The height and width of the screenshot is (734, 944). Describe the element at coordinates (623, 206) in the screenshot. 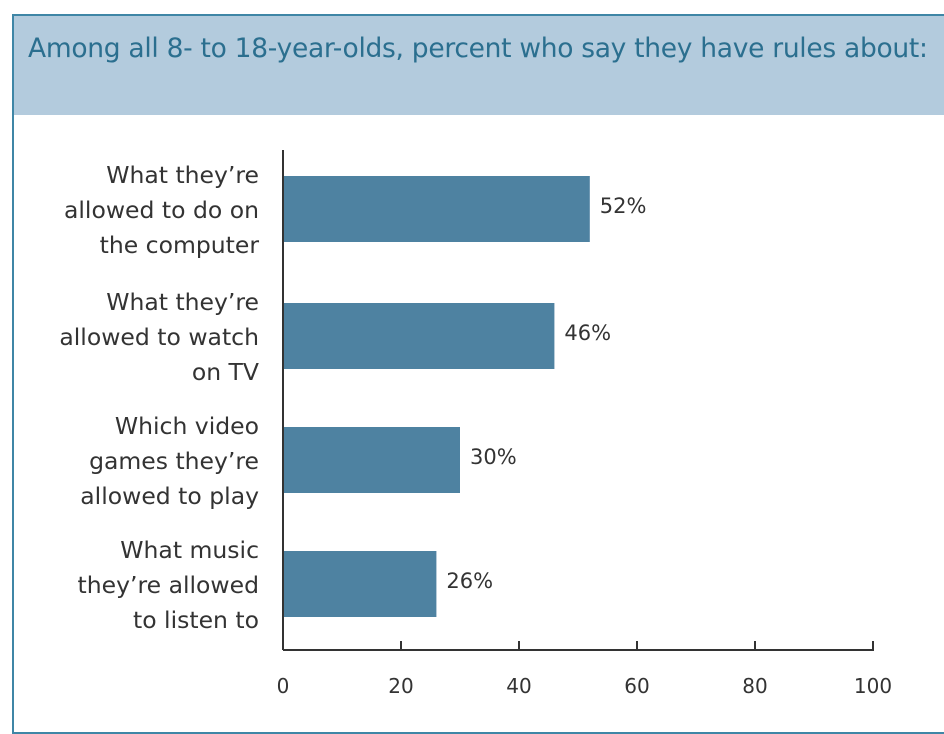

I see `bar-value-label: 52%` at that location.